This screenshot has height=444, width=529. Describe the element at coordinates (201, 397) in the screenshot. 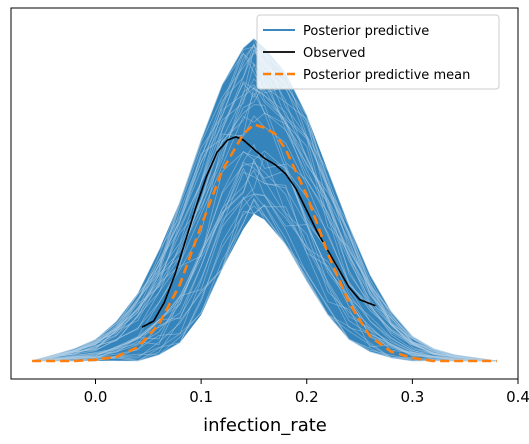

I see `x-tick-label: 0.1` at that location.